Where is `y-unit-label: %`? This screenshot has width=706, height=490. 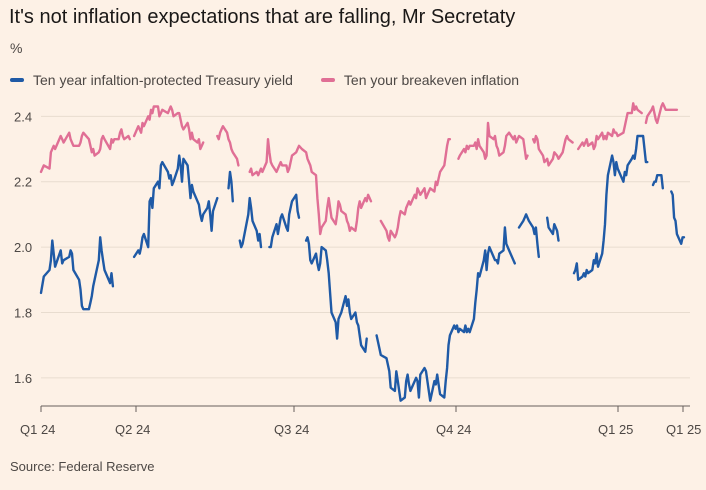 y-unit-label: % is located at coordinates (16, 48).